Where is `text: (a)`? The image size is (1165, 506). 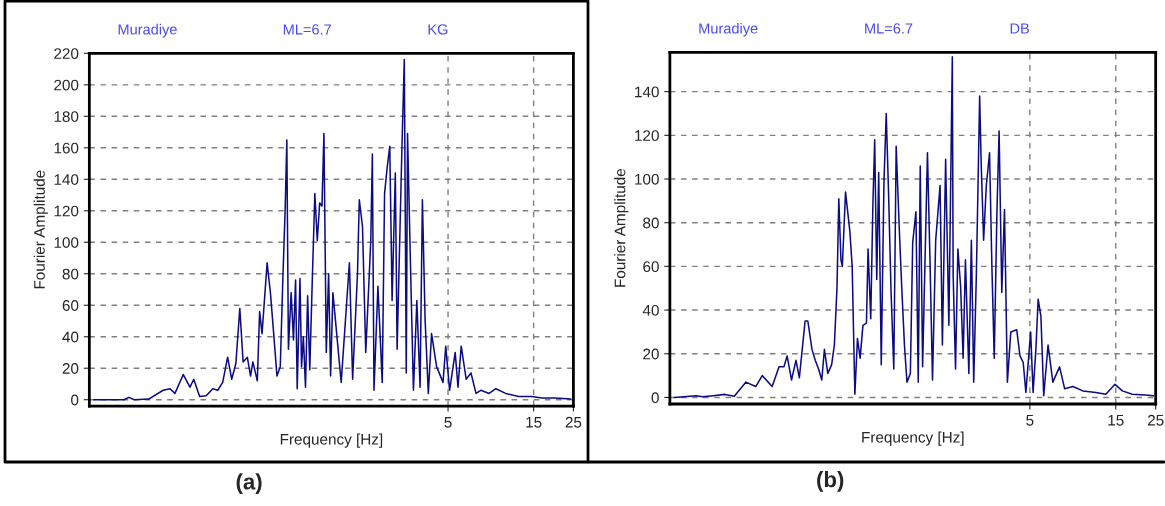
text: (a) is located at coordinates (249, 483).